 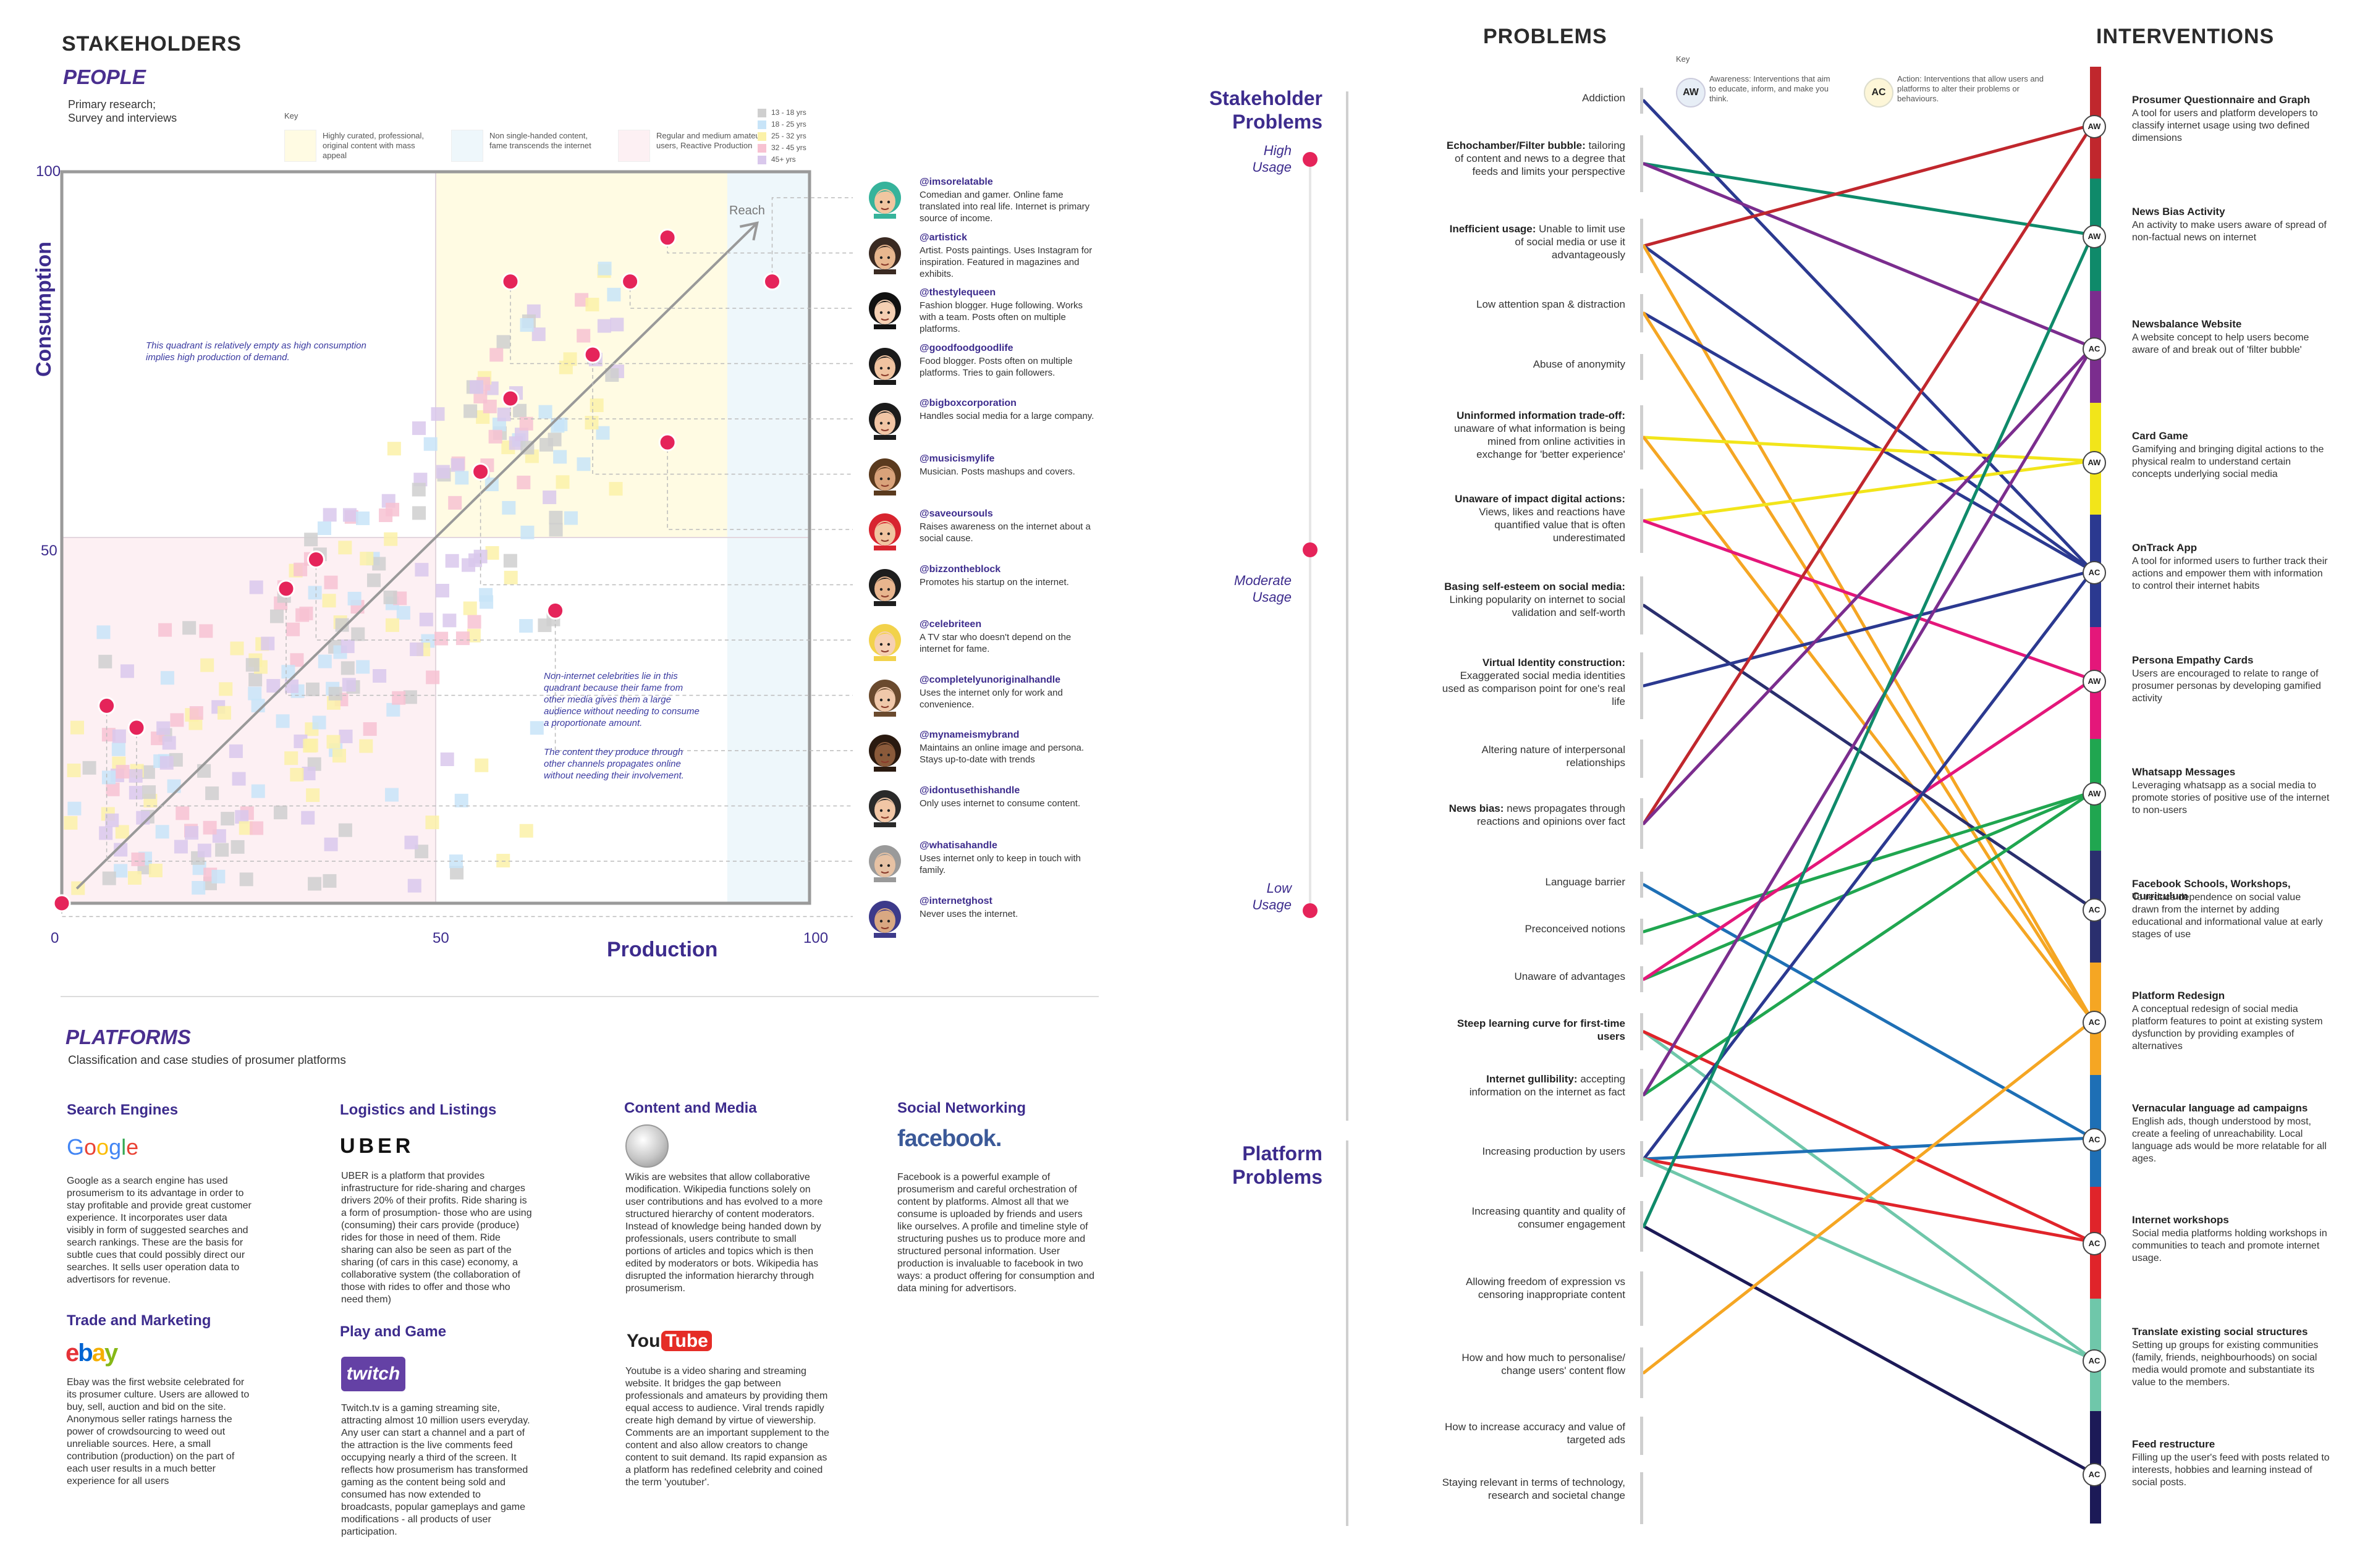 What do you see at coordinates (2178, 212) in the screenshot?
I see `intervention-title: News Bias Activity` at bounding box center [2178, 212].